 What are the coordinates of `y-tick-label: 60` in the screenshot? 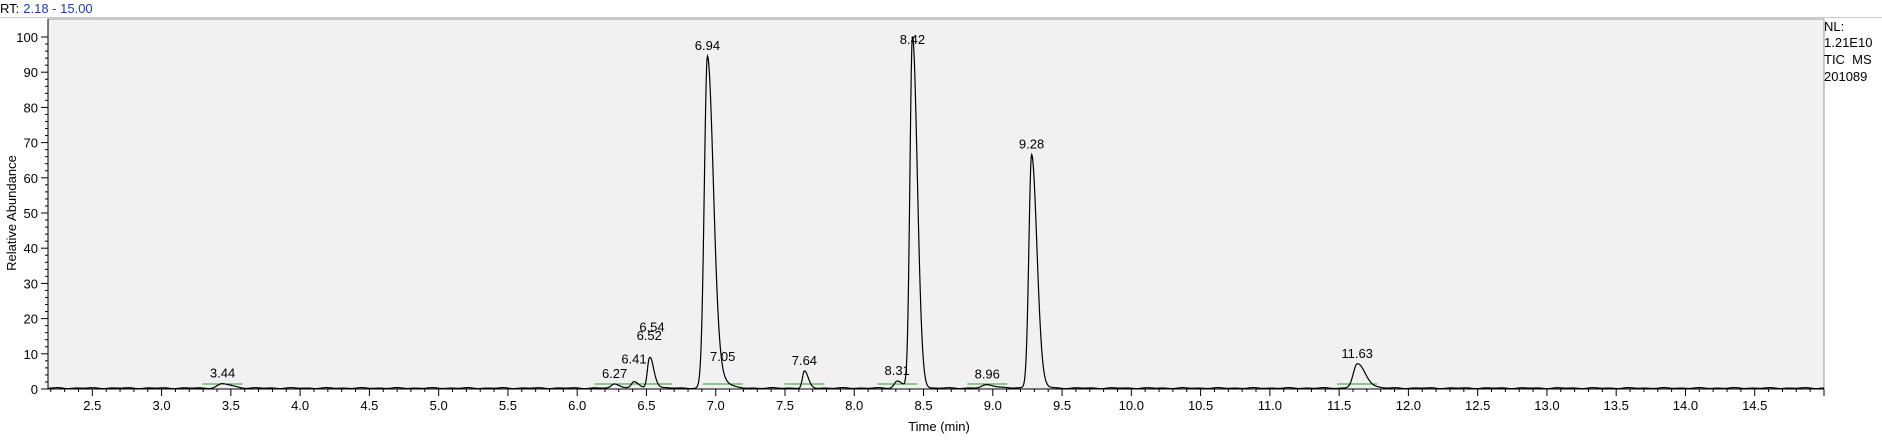 It's located at (31, 178).